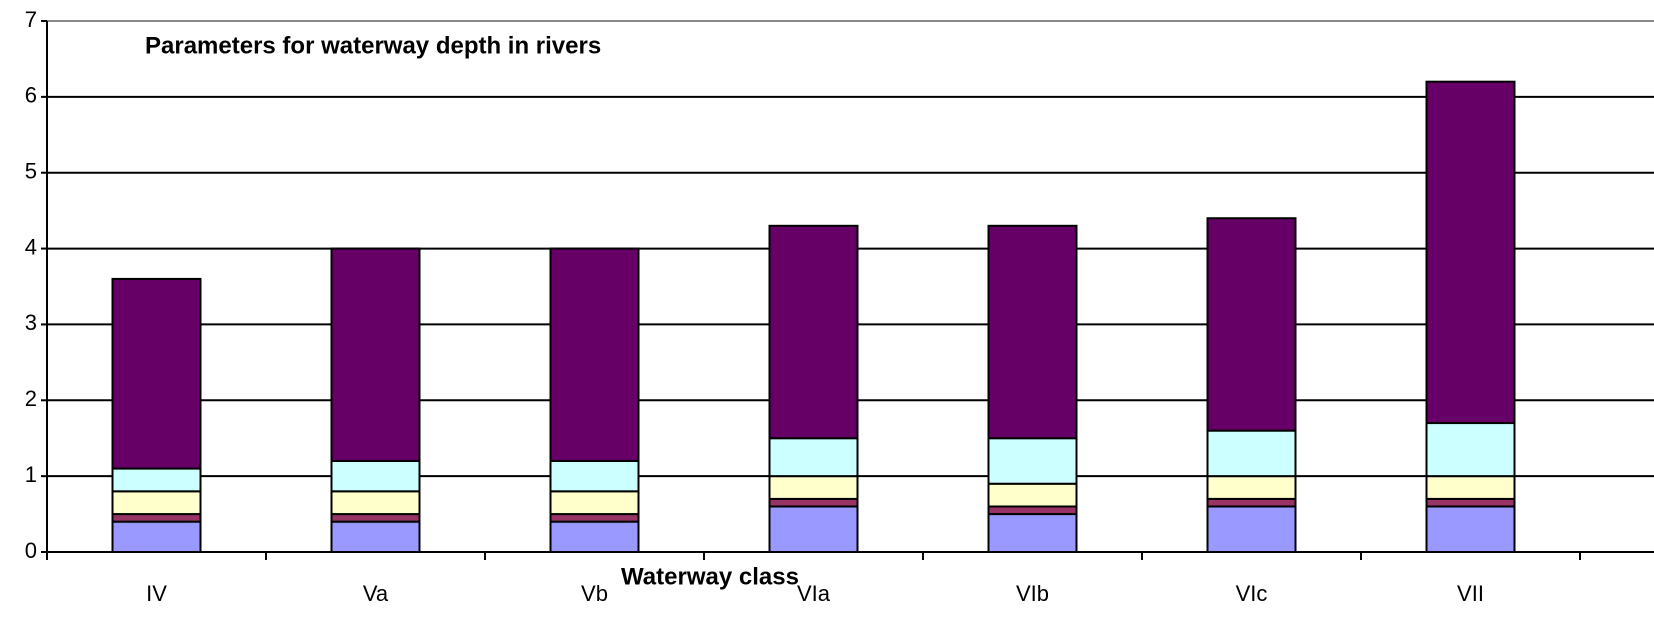  I want to click on y-tick-label: 5, so click(31, 171).